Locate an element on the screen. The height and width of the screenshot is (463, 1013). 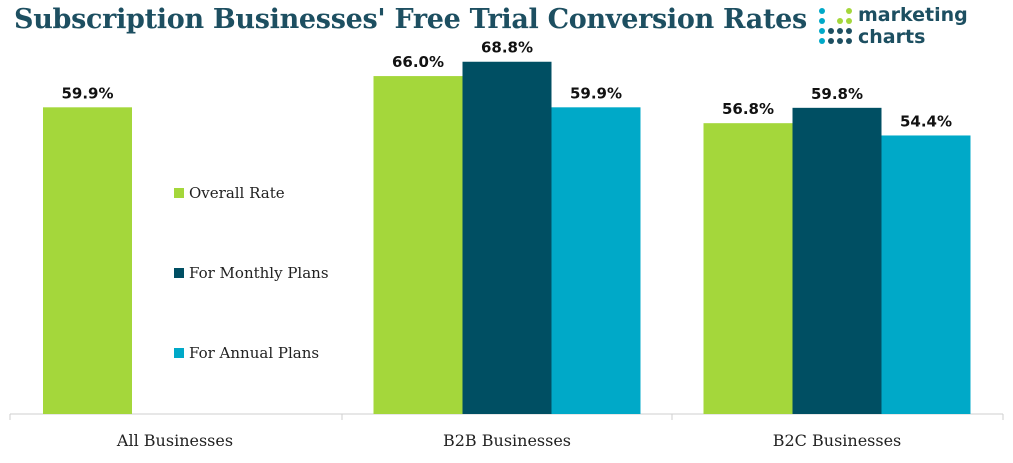
bar-b2b-businesses-overall is located at coordinates (418, 245).